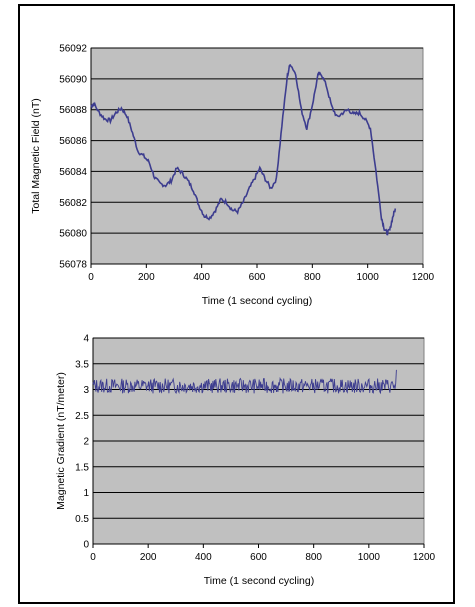 The image size is (475, 607). I want to click on total-field-x-tick-label: 1000, so click(368, 277).